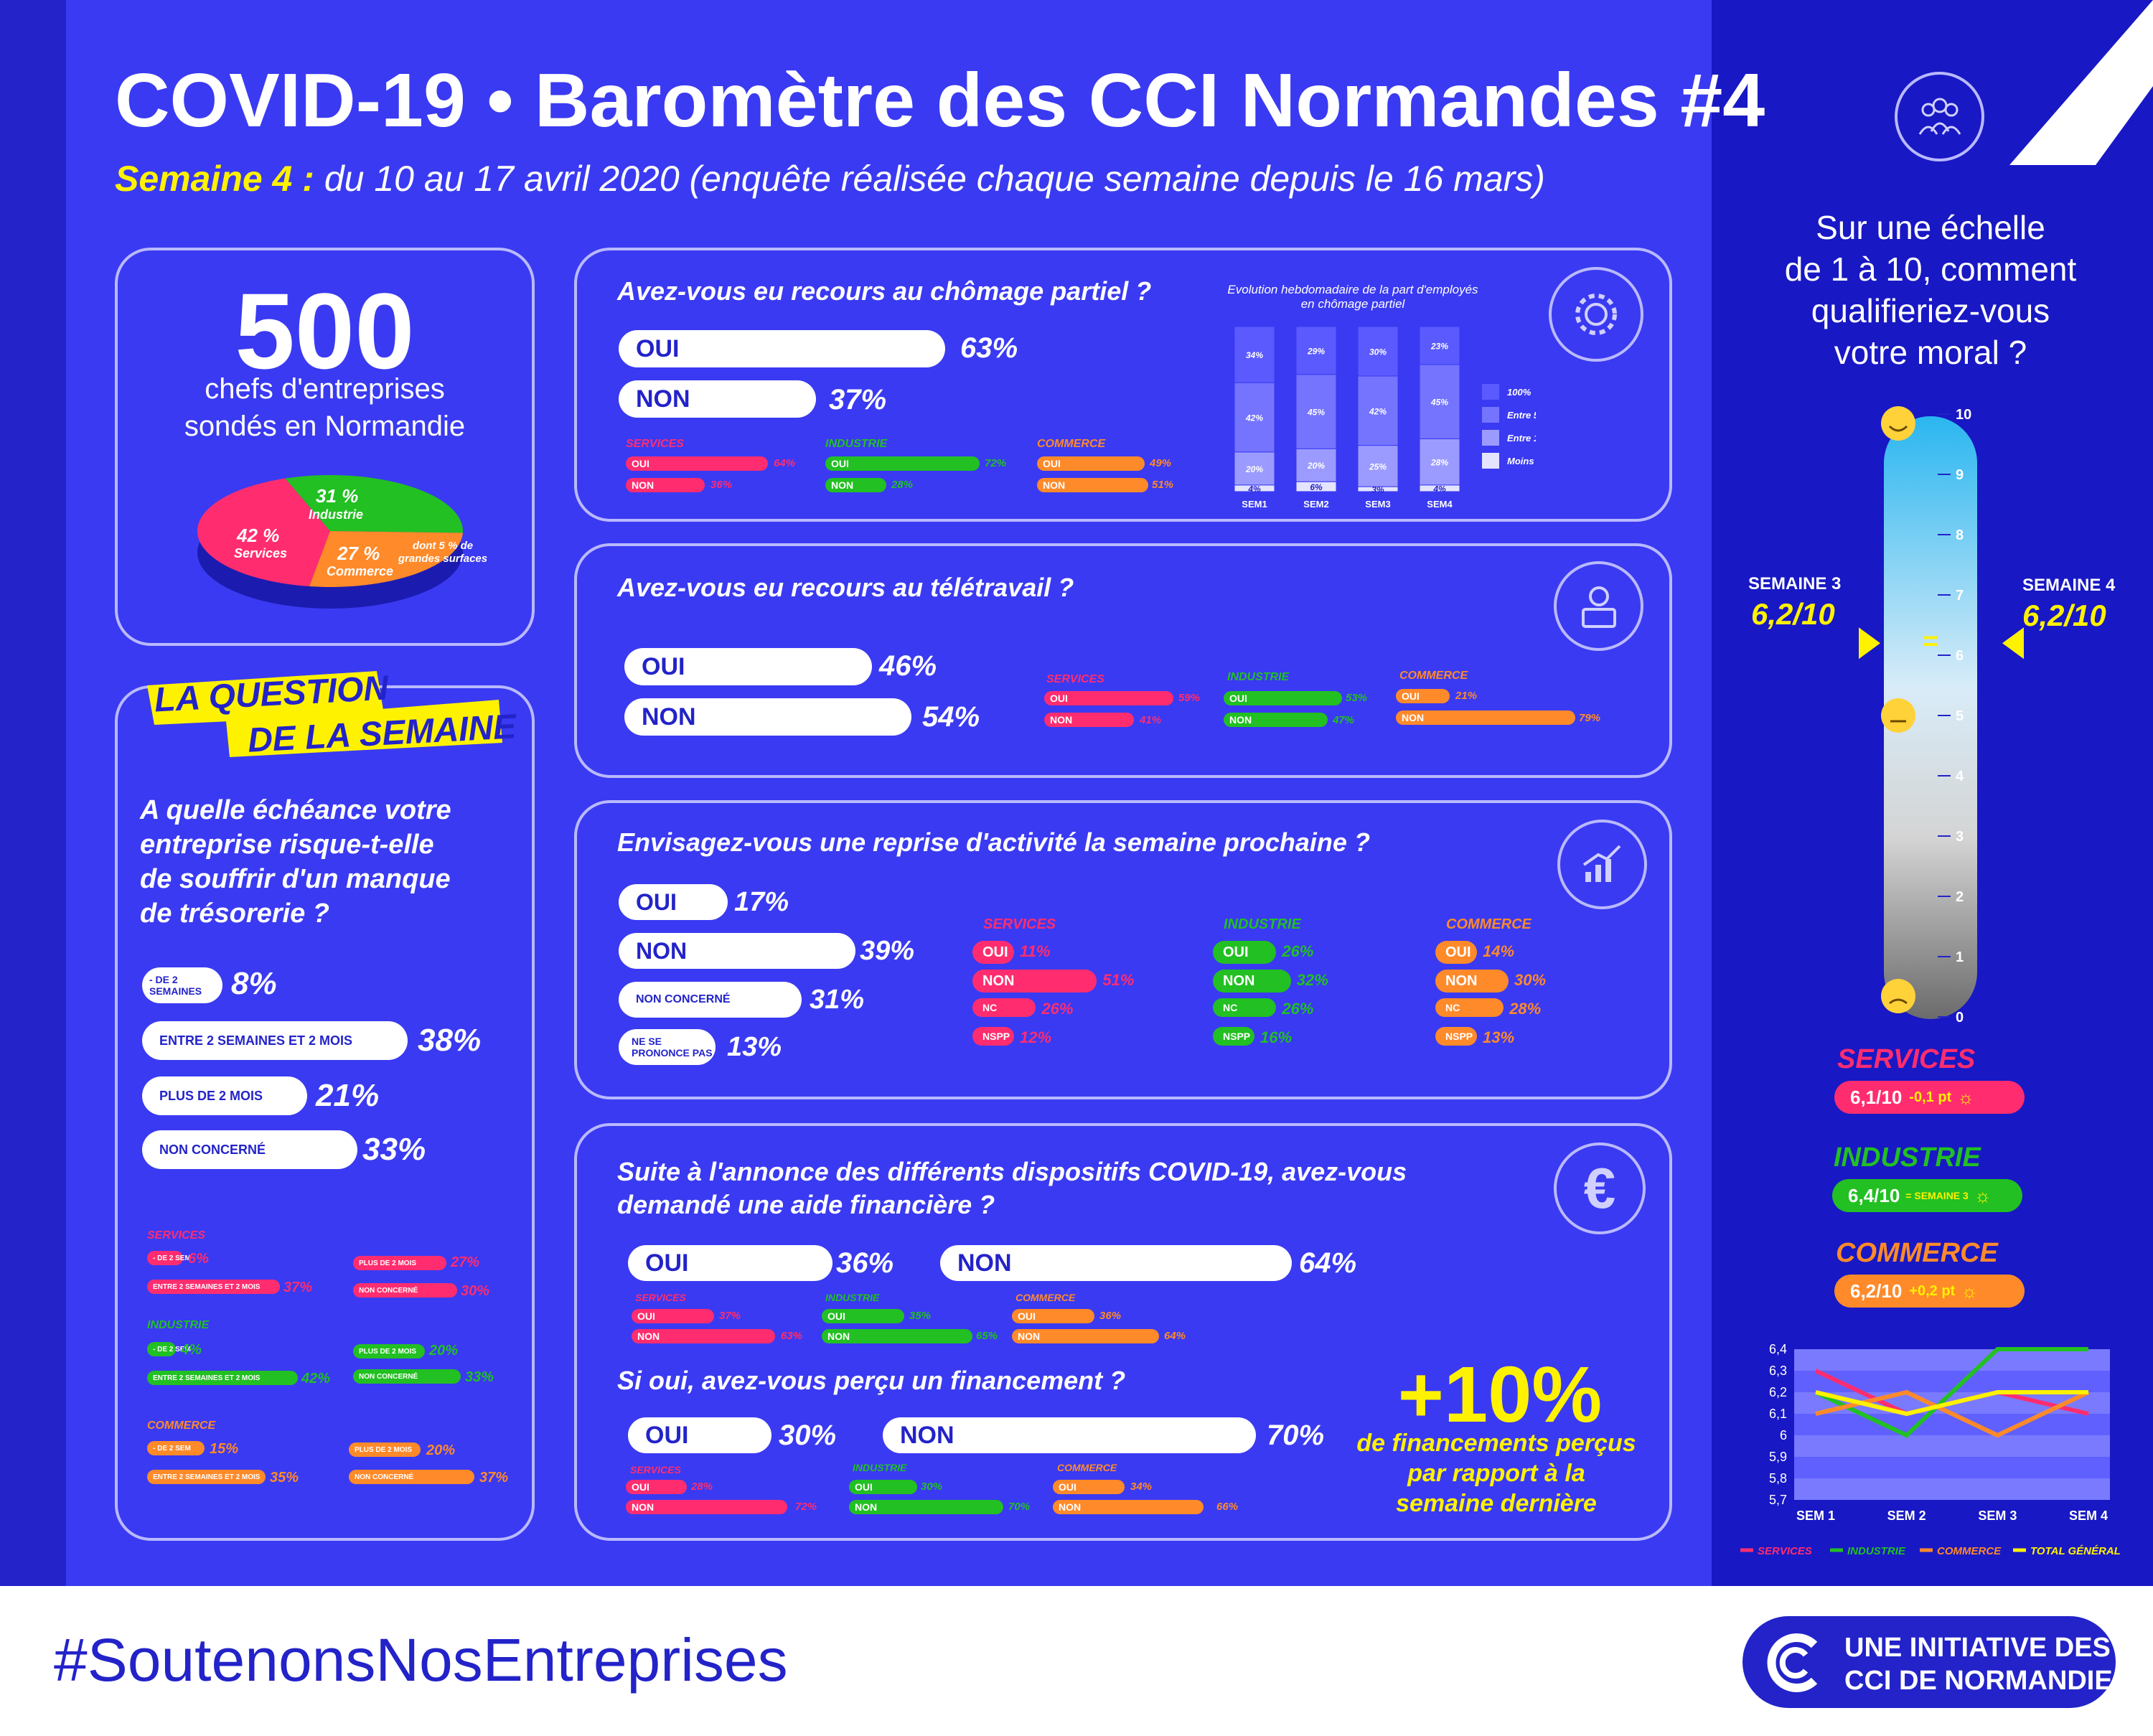  I want to click on reprise-sector-value: 26%, so click(1298, 951).